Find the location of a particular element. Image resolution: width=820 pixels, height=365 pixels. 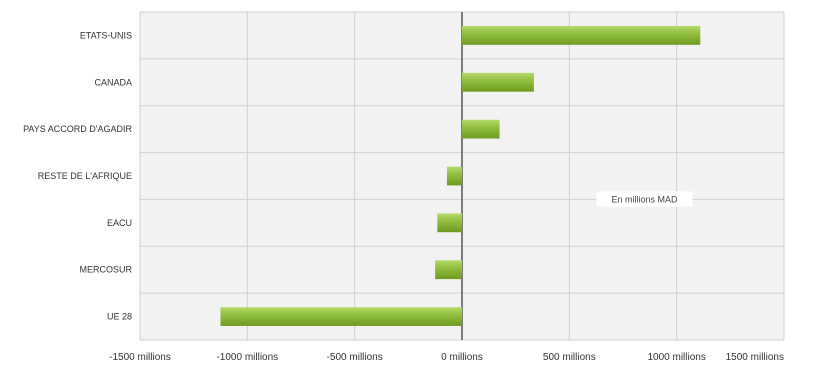

x-tick-label: 0 millions is located at coordinates (462, 357).